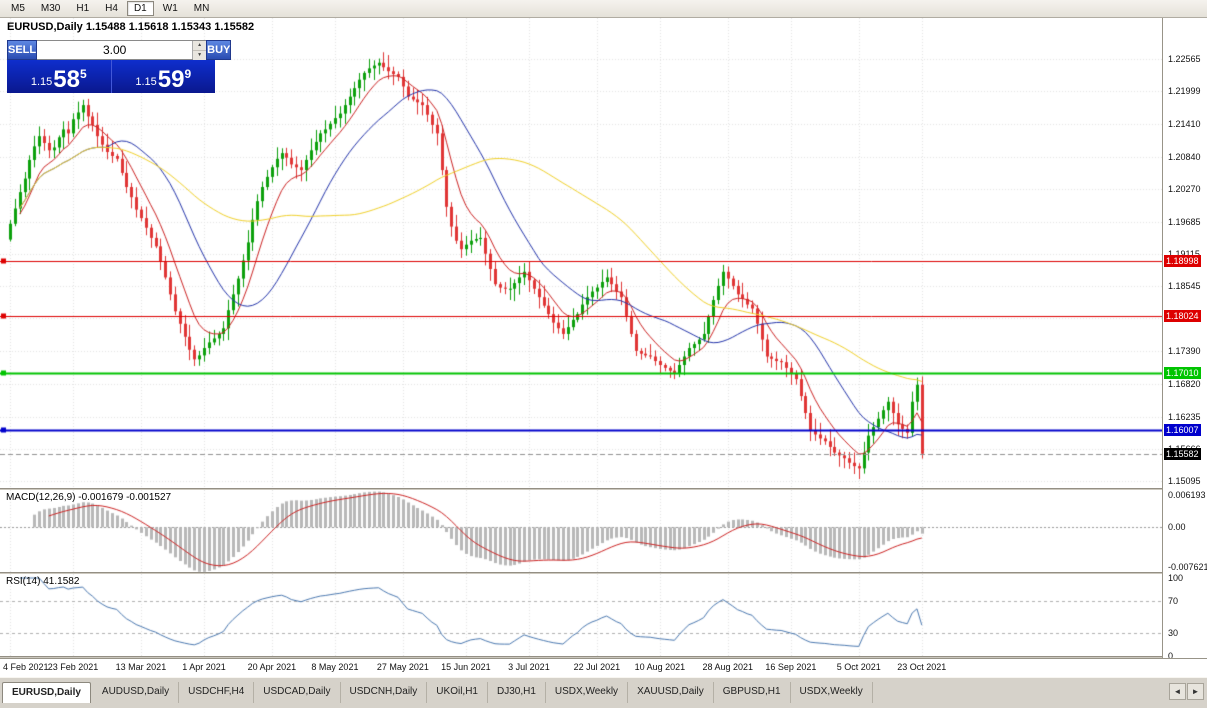 The height and width of the screenshot is (708, 1207). What do you see at coordinates (1184, 416) in the screenshot?
I see `price-tick-label: 1.16235` at bounding box center [1184, 416].